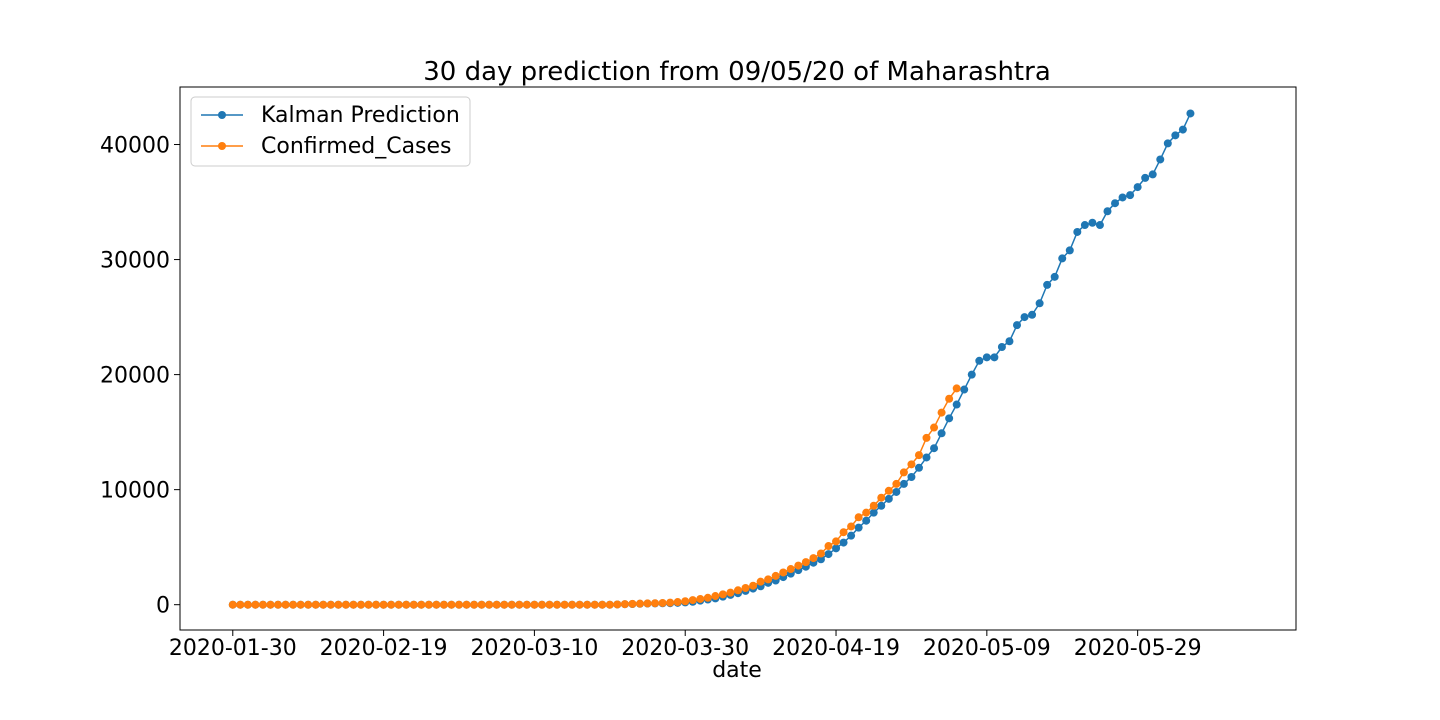 Image resolution: width=1440 pixels, height=720 pixels. I want to click on x-tick-label: 2020-02-19, so click(384, 648).